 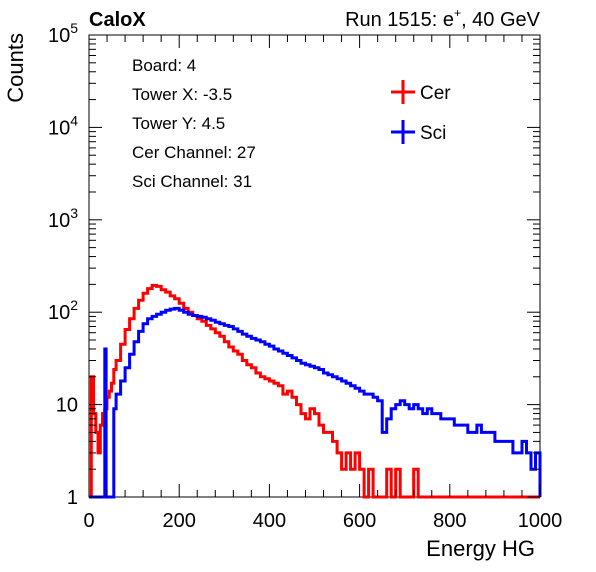 What do you see at coordinates (192, 181) in the screenshot?
I see `info-line-5: Sci Channel: 31` at bounding box center [192, 181].